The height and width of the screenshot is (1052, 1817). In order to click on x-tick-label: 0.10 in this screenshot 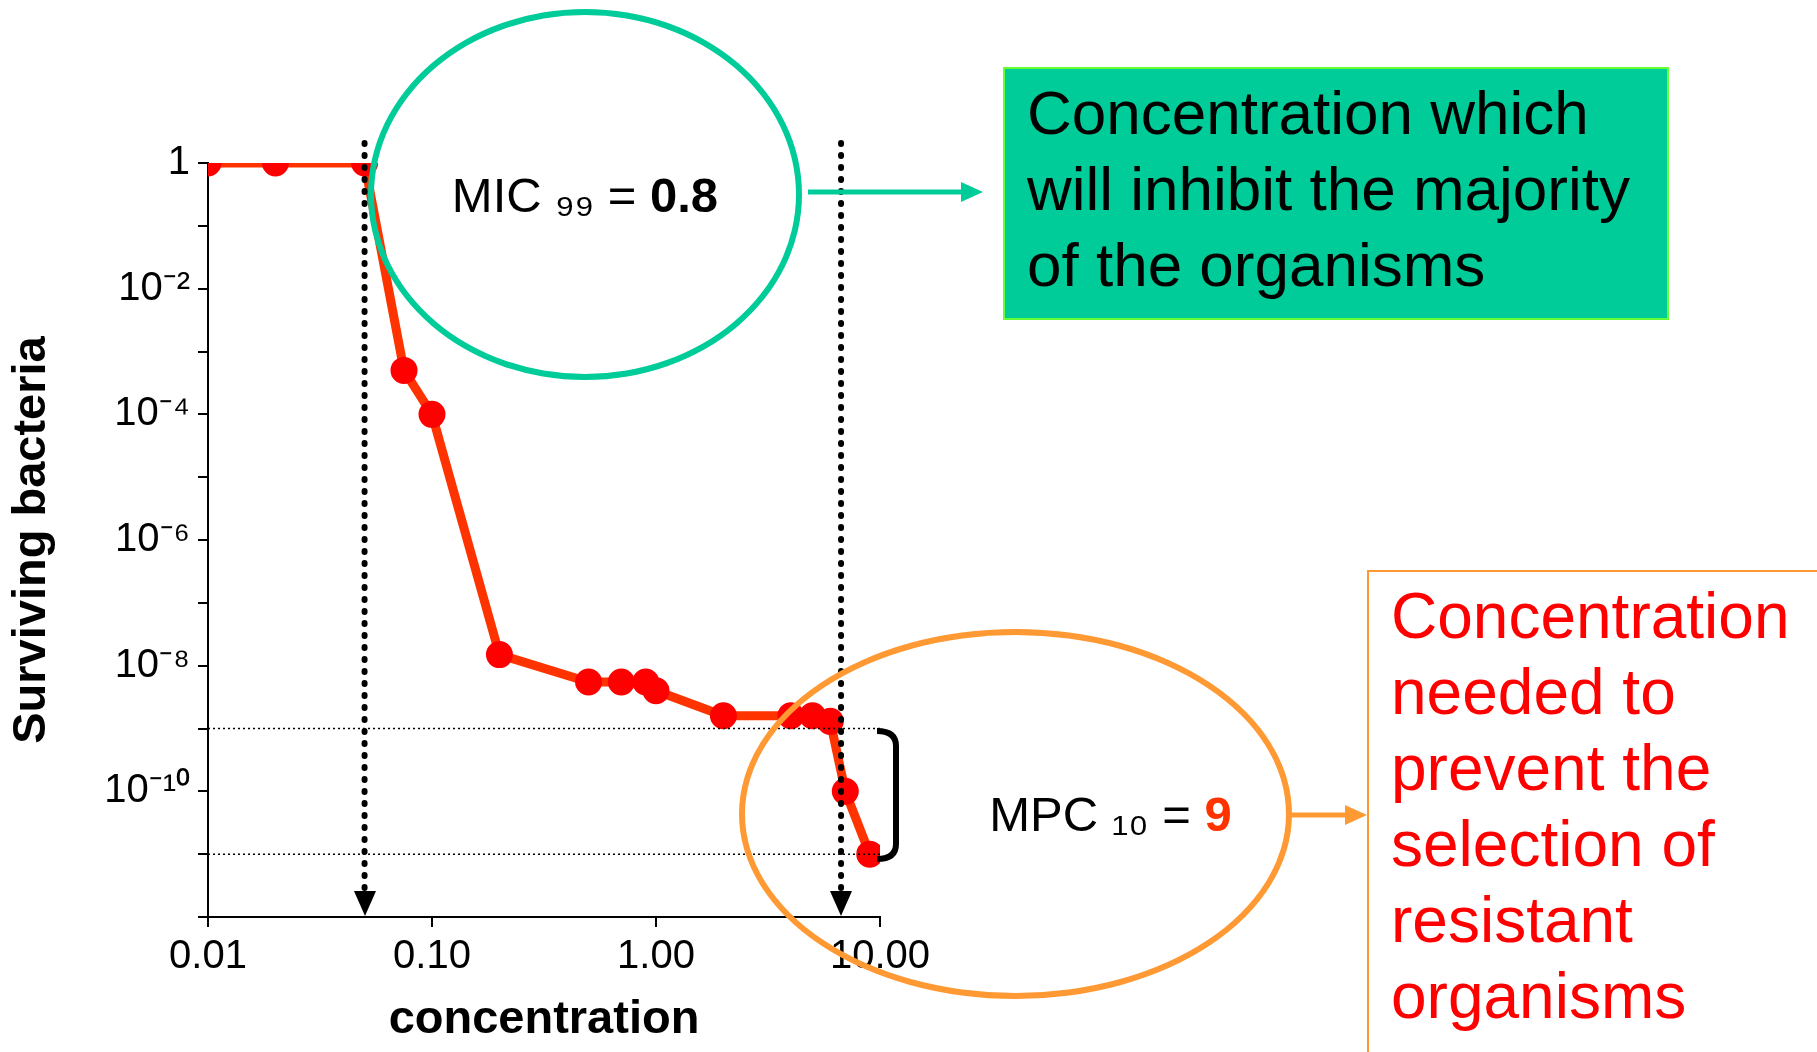, I will do `click(432, 954)`.